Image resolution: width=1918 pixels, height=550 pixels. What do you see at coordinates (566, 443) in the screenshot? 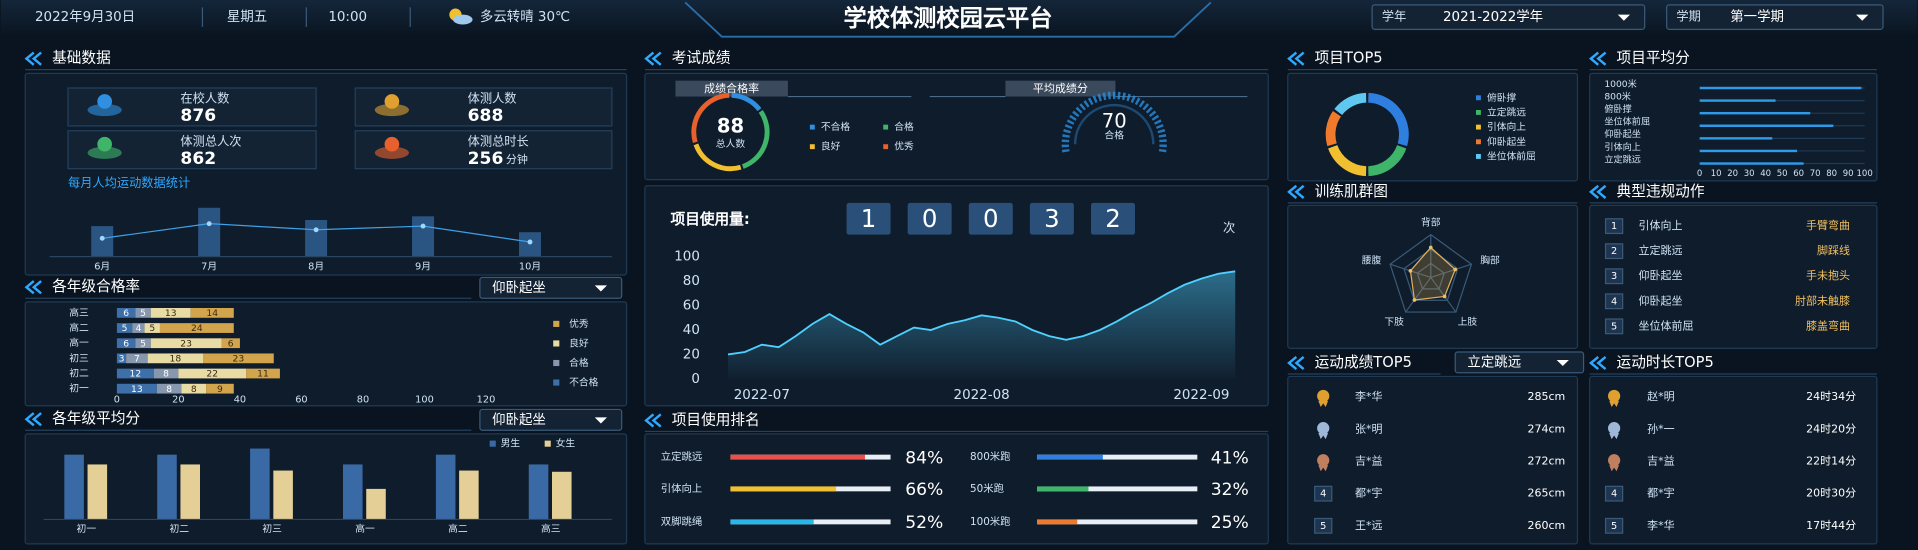
I see `legend-label: 女生` at bounding box center [566, 443].